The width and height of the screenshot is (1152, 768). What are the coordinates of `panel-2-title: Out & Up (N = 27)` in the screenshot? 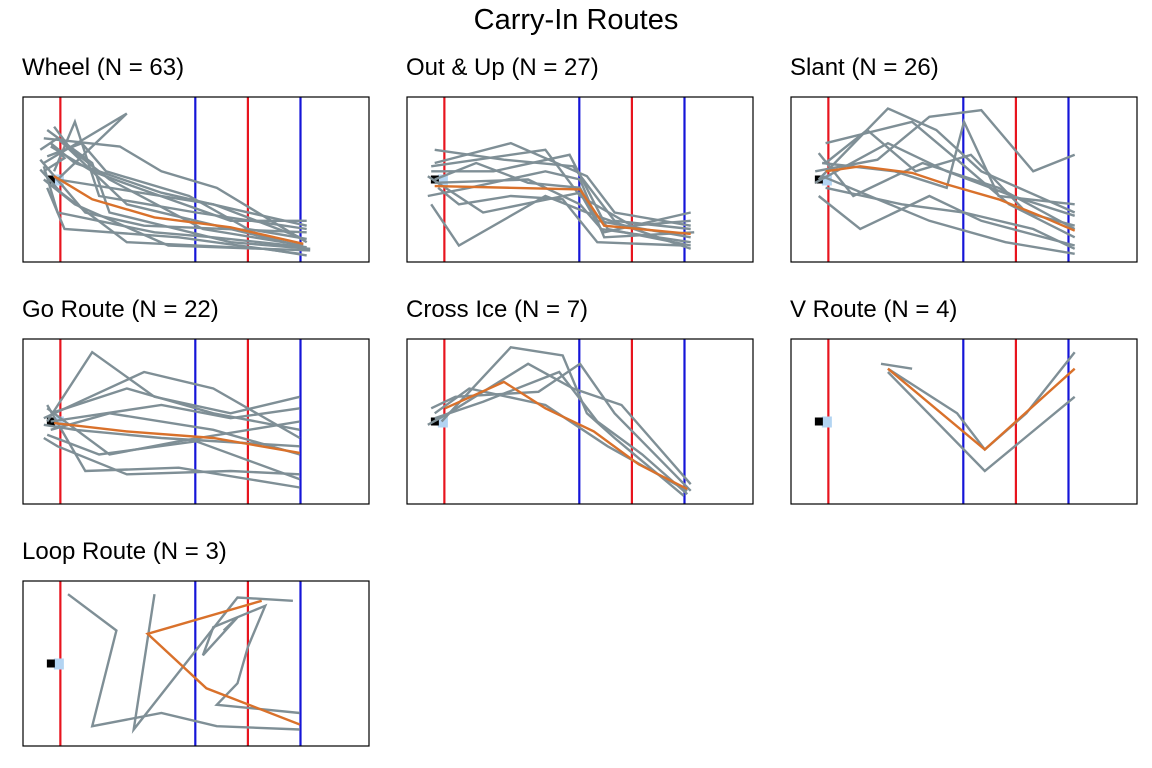 It's located at (502, 67).